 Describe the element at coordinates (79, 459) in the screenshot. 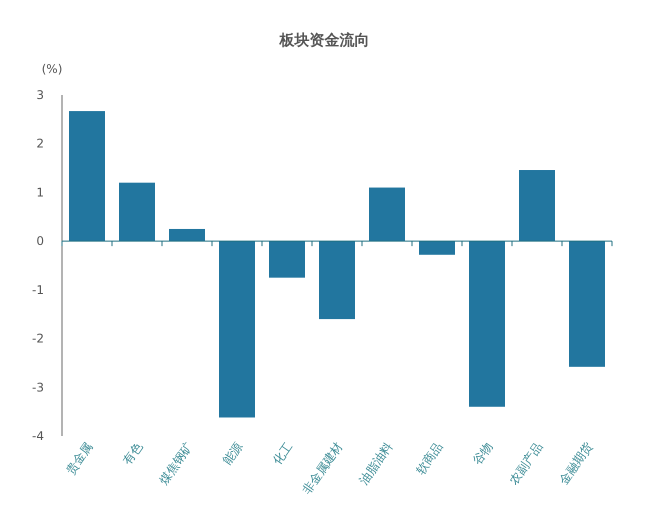

I see `x-tick-label: 贵金属` at that location.